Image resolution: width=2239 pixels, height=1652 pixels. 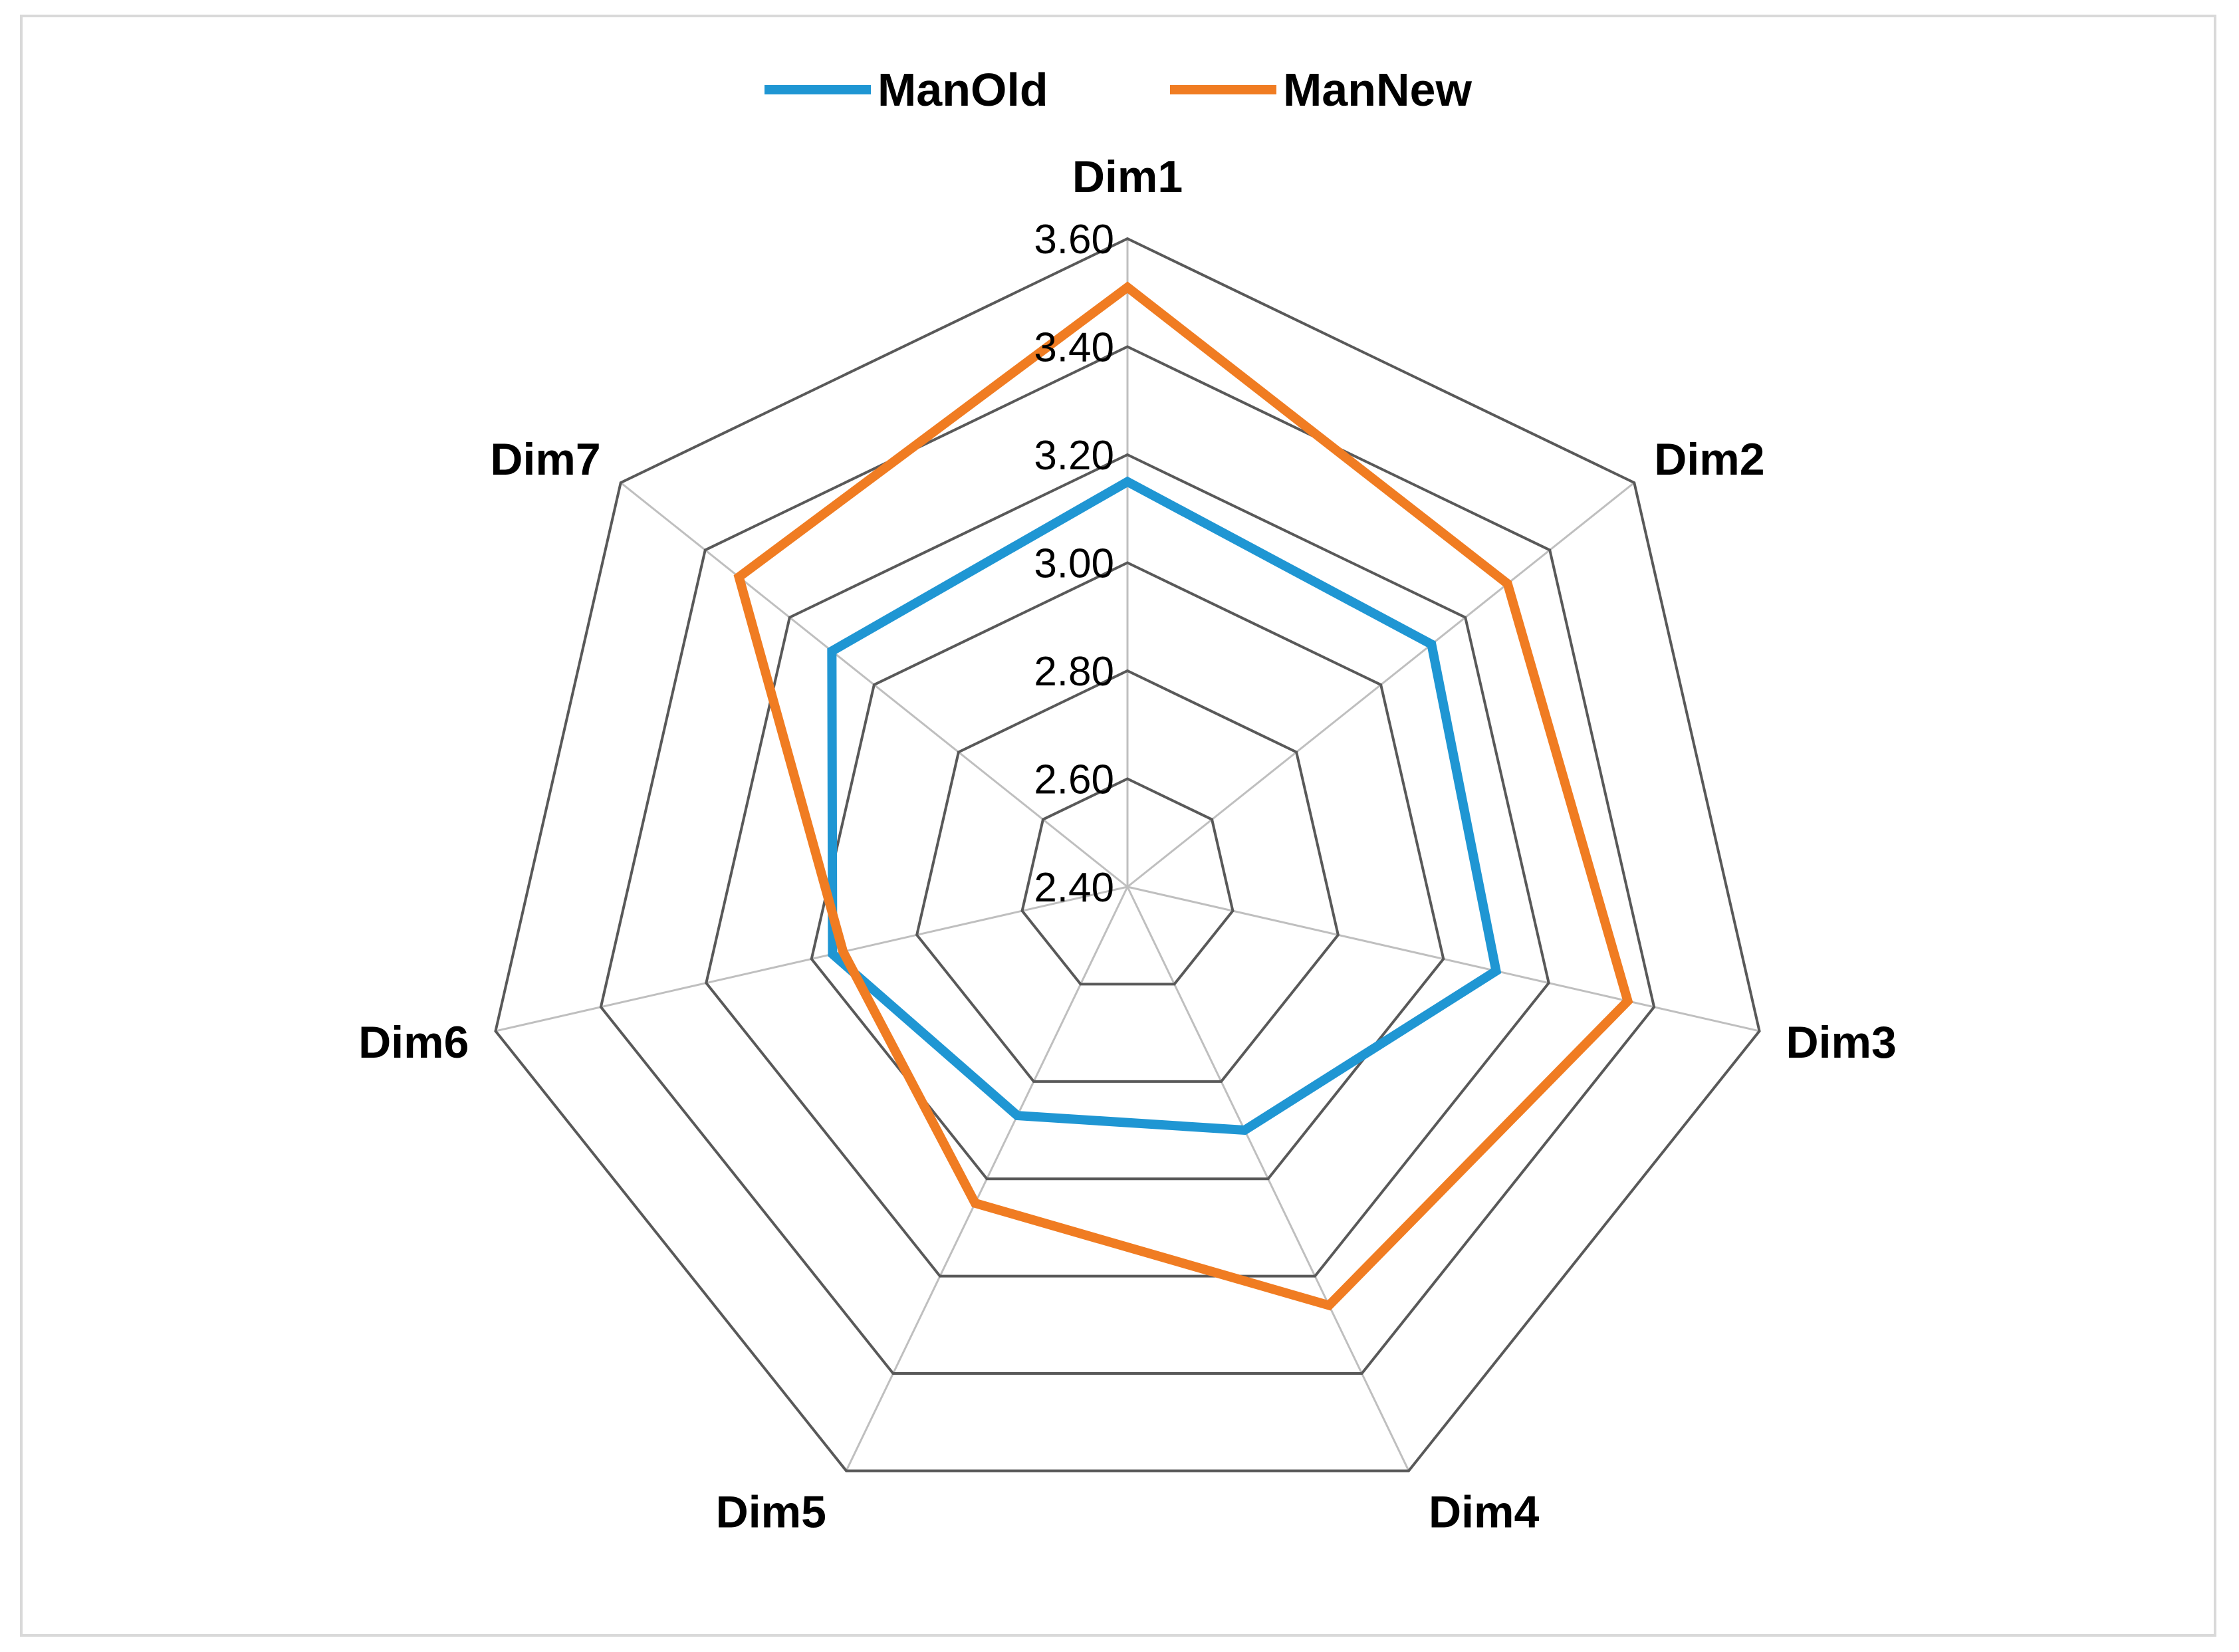 What do you see at coordinates (1484, 1511) in the screenshot?
I see `axis-label-dim4: Dim4` at bounding box center [1484, 1511].